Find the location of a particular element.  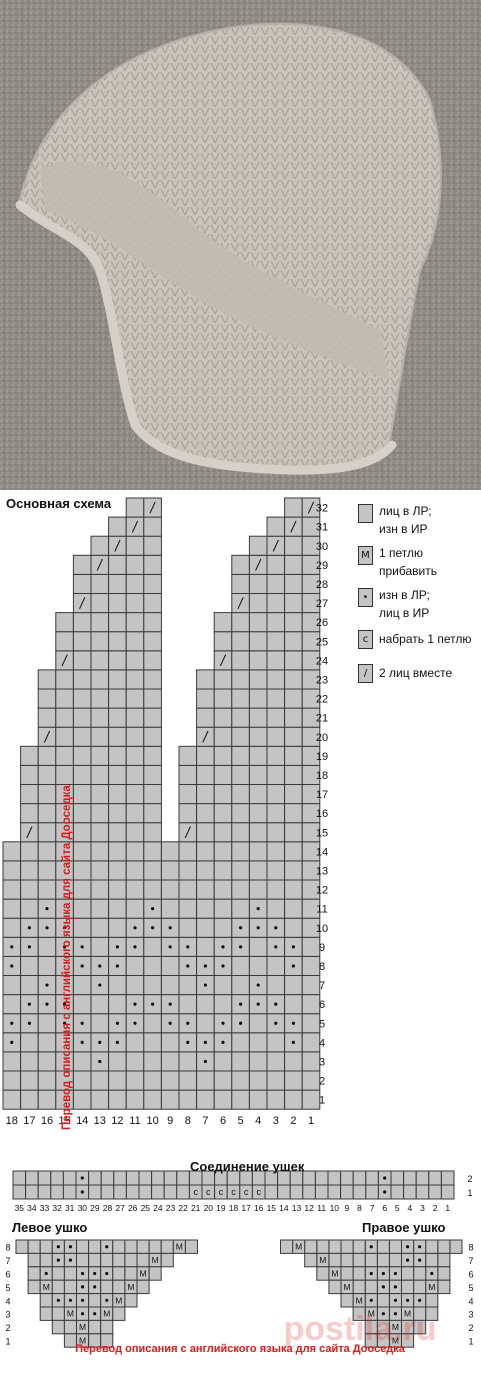

join-col-number: 15 is located at coordinates (272, 1208).